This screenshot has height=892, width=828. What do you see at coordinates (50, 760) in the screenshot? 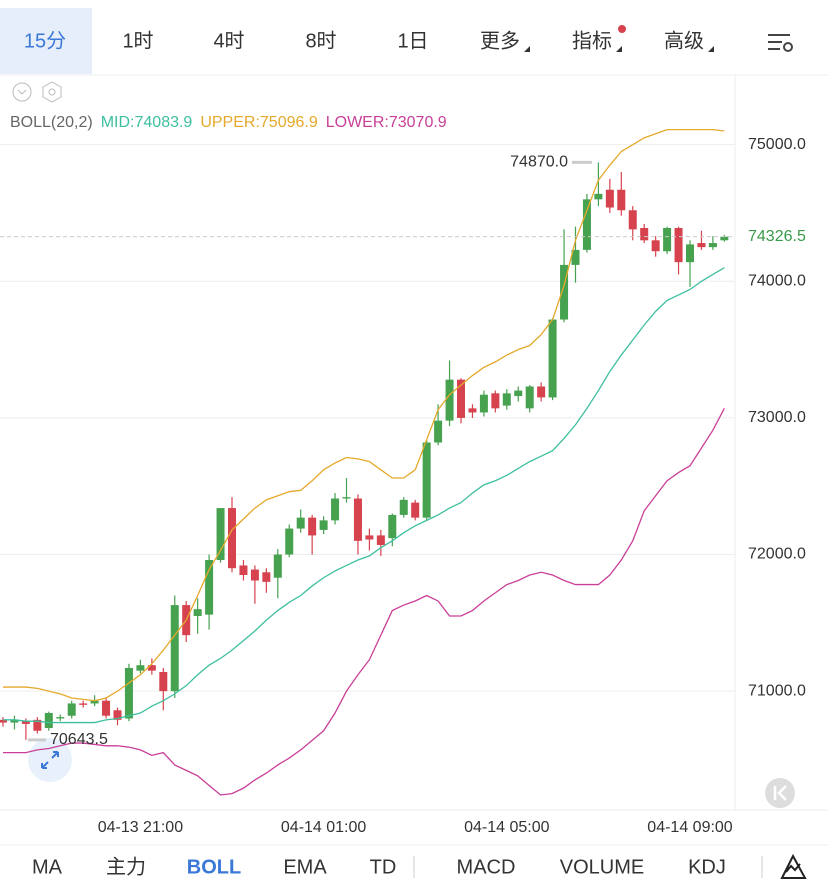
I see `expand-button` at bounding box center [50, 760].